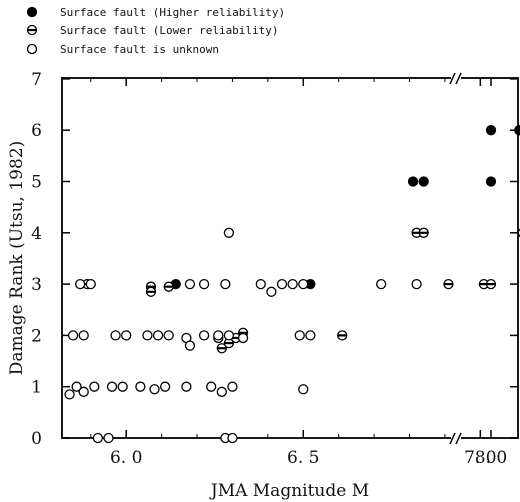 This screenshot has height=502, width=520. What do you see at coordinates (36, 183) in the screenshot?
I see `y-tick-label: 5` at bounding box center [36, 183].